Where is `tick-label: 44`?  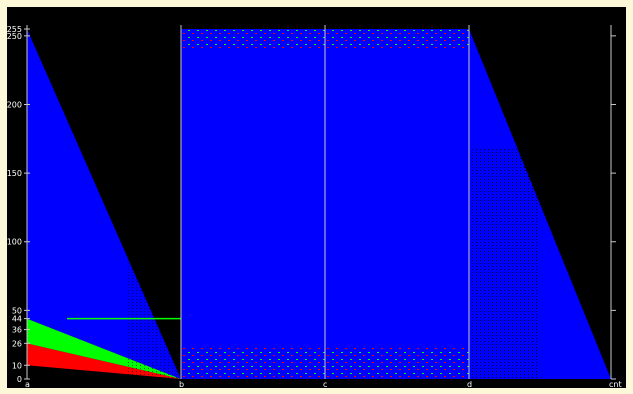
tick-label: 44 is located at coordinates (17, 319).